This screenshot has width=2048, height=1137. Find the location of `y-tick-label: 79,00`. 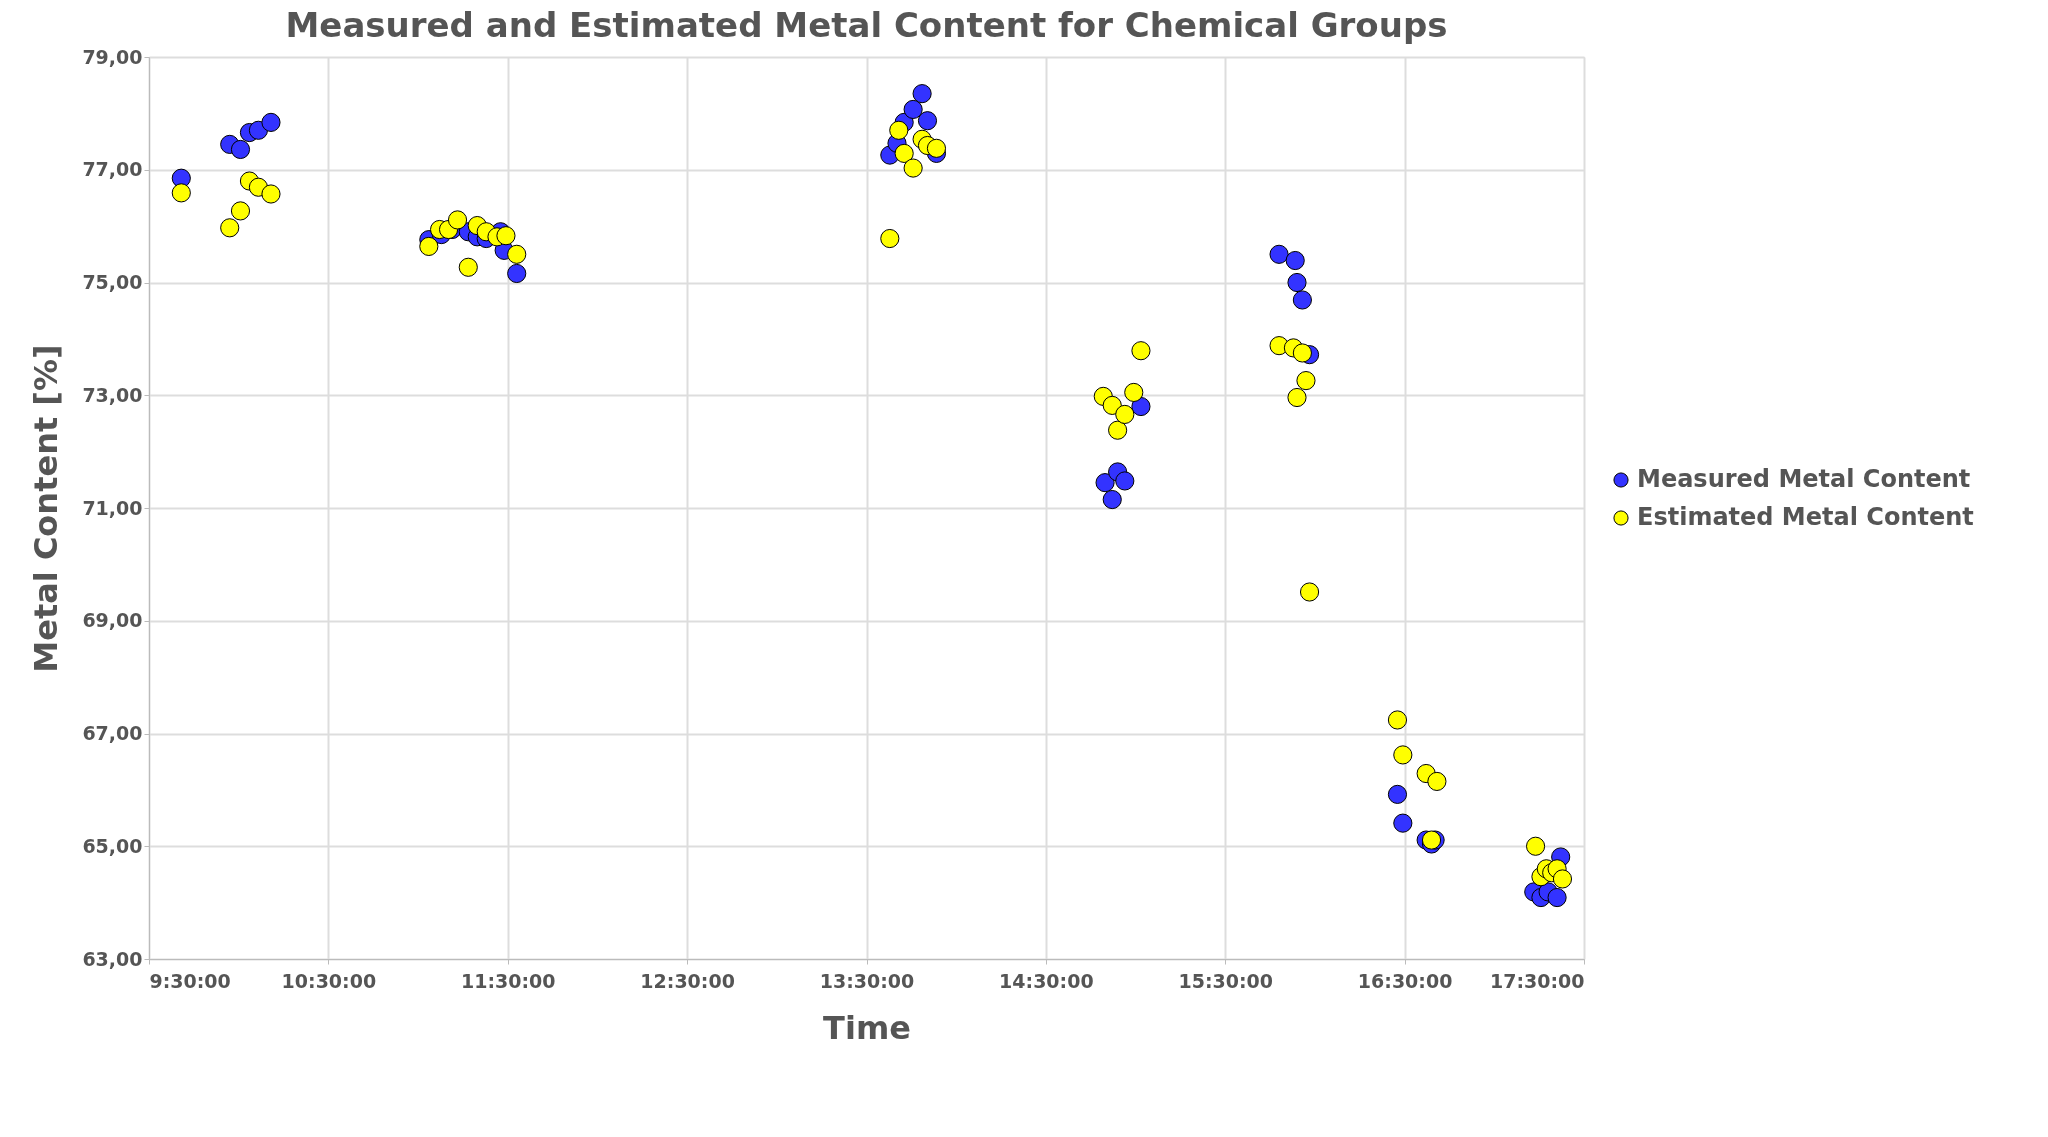

y-tick-label: 79,00 is located at coordinates (112, 56).